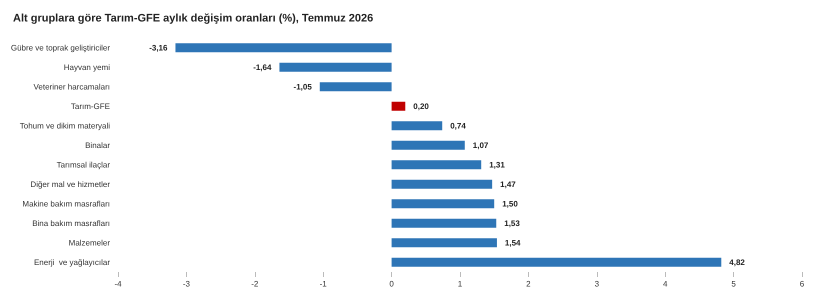  Describe the element at coordinates (510, 203) in the screenshot. I see `data-label: 1,50` at that location.